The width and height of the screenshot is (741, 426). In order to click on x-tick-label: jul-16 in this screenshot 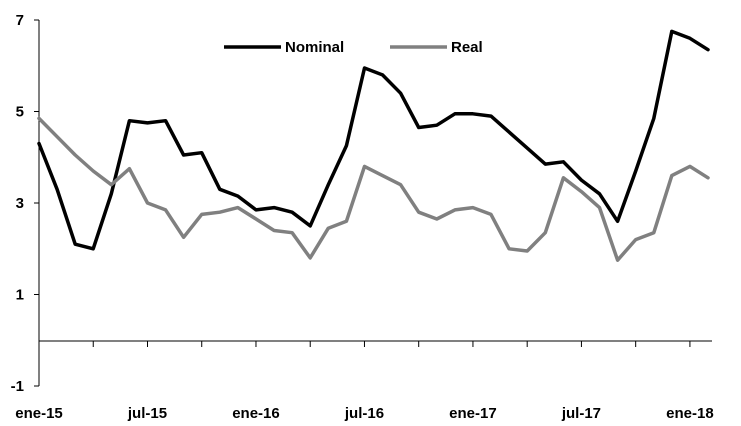, I will do `click(364, 413)`.